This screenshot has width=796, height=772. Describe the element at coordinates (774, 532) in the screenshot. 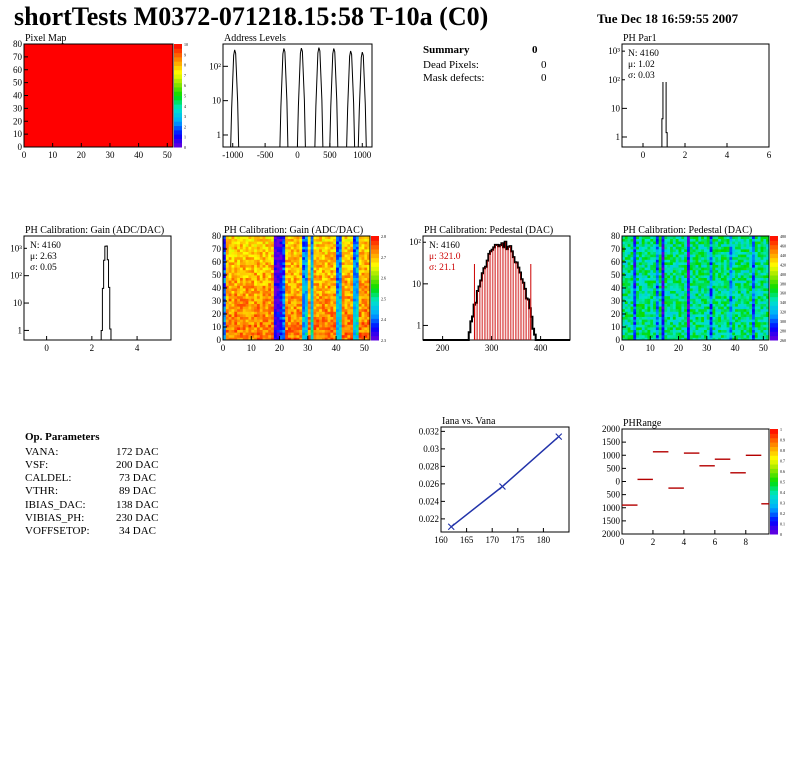

I see `ph-range-colorbar-cell` at that location.